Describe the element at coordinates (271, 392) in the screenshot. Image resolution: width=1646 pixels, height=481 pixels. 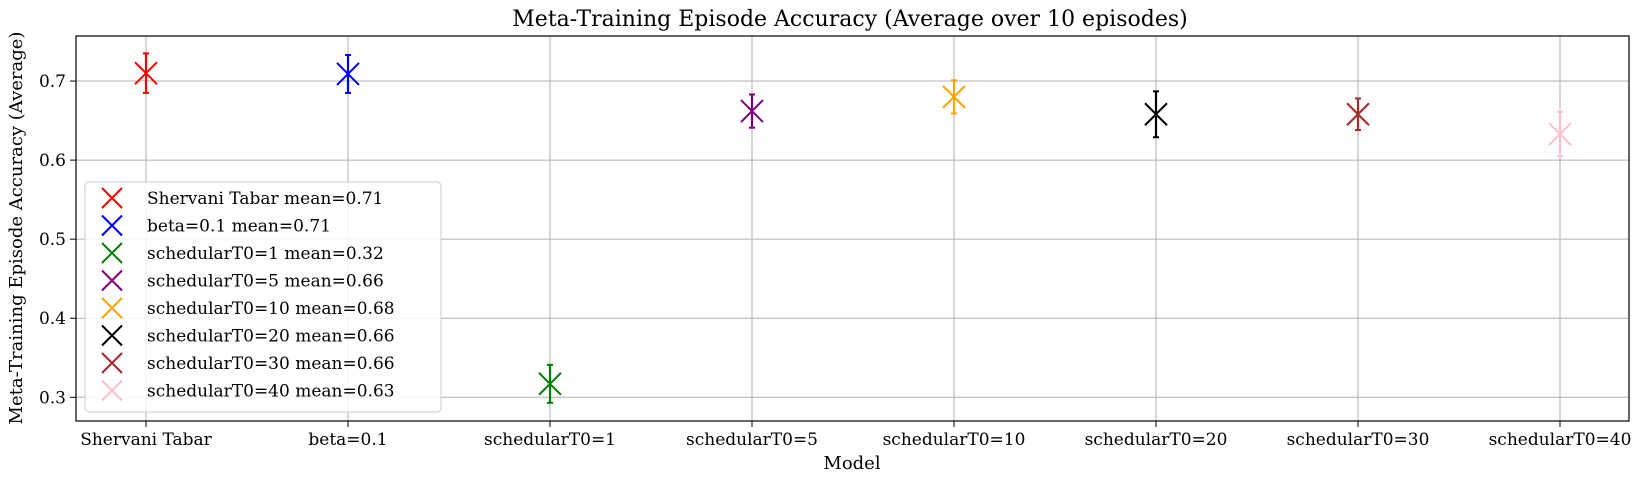
I see `legend-label: schedularT0=40 mean=0.63` at that location.